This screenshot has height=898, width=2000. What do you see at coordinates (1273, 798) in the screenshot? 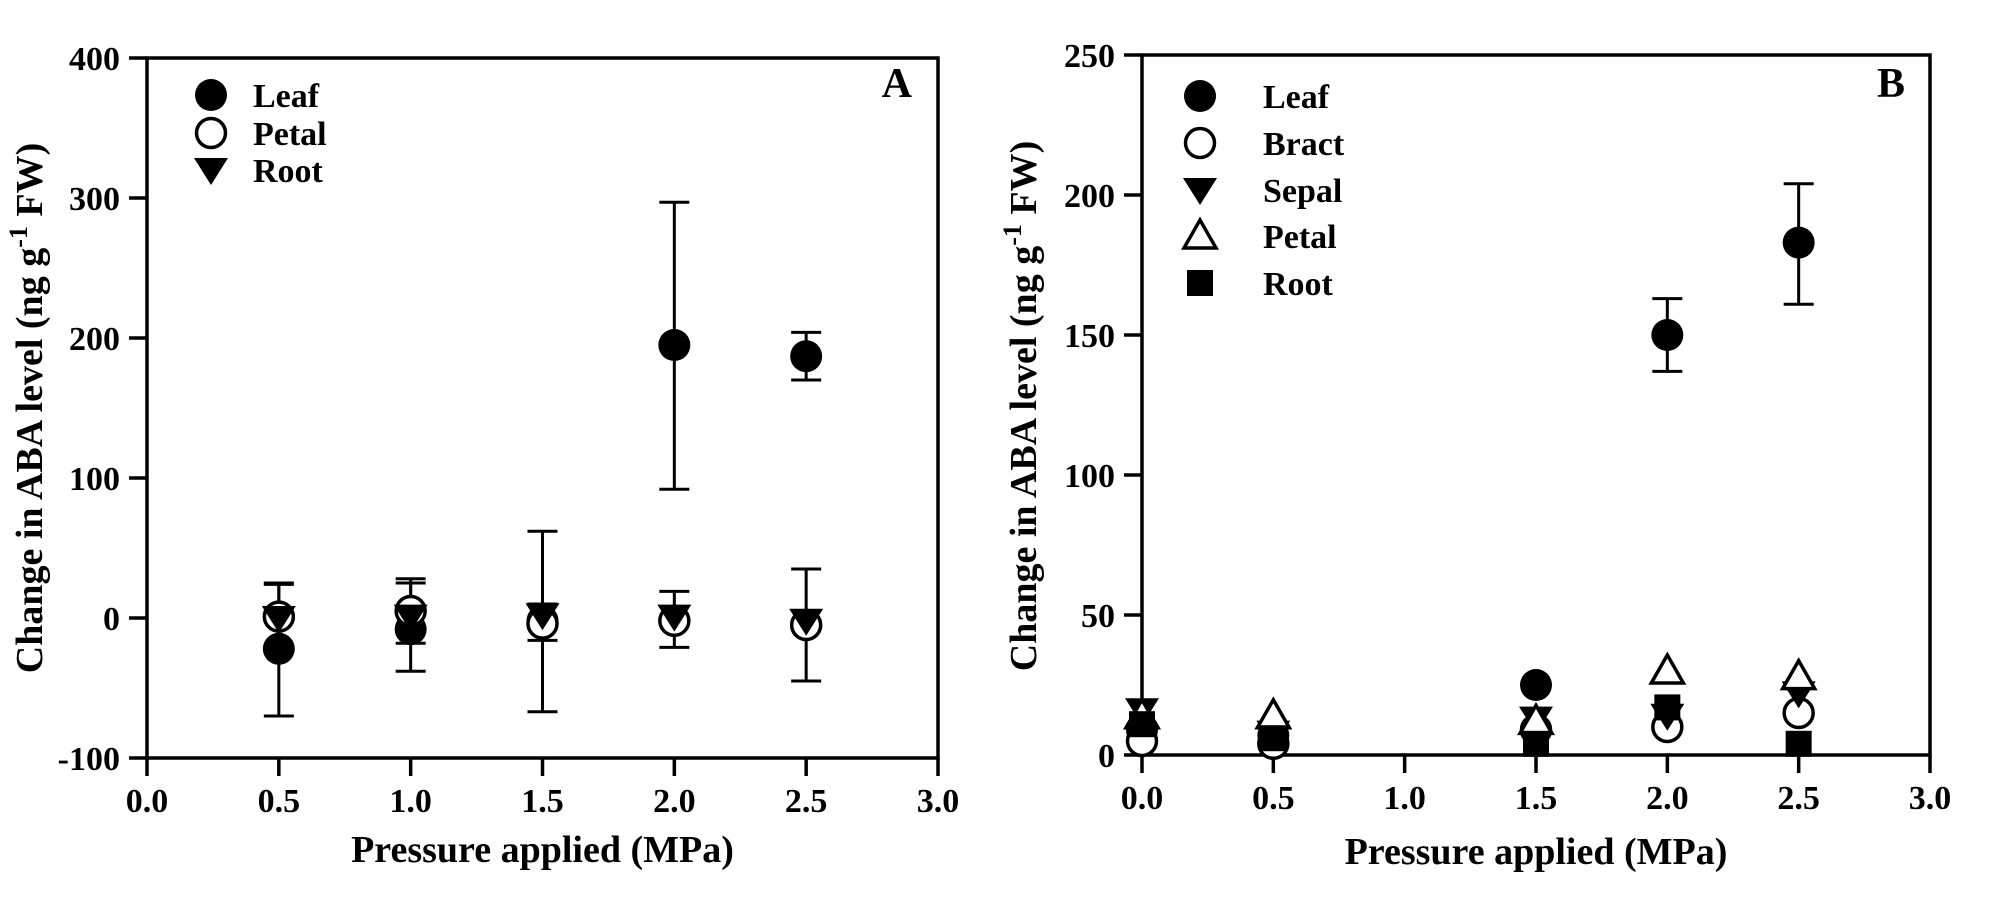
I see `panel-b-x-tick-label: 0.5` at bounding box center [1273, 798].